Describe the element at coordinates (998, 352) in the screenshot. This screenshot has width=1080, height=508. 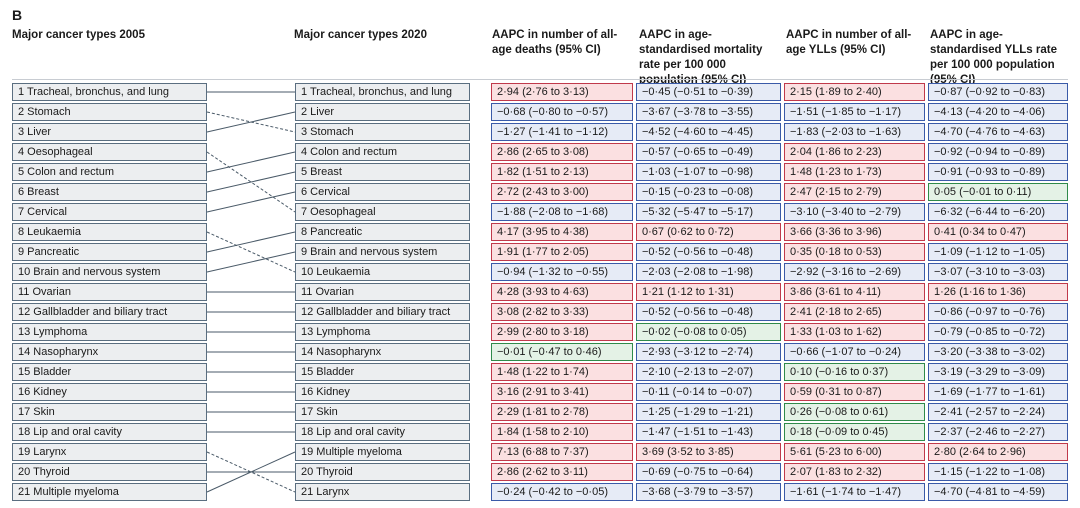
I see `aapc-yll-rate-value: −3·20 (−3·38 to −3·02)` at that location.